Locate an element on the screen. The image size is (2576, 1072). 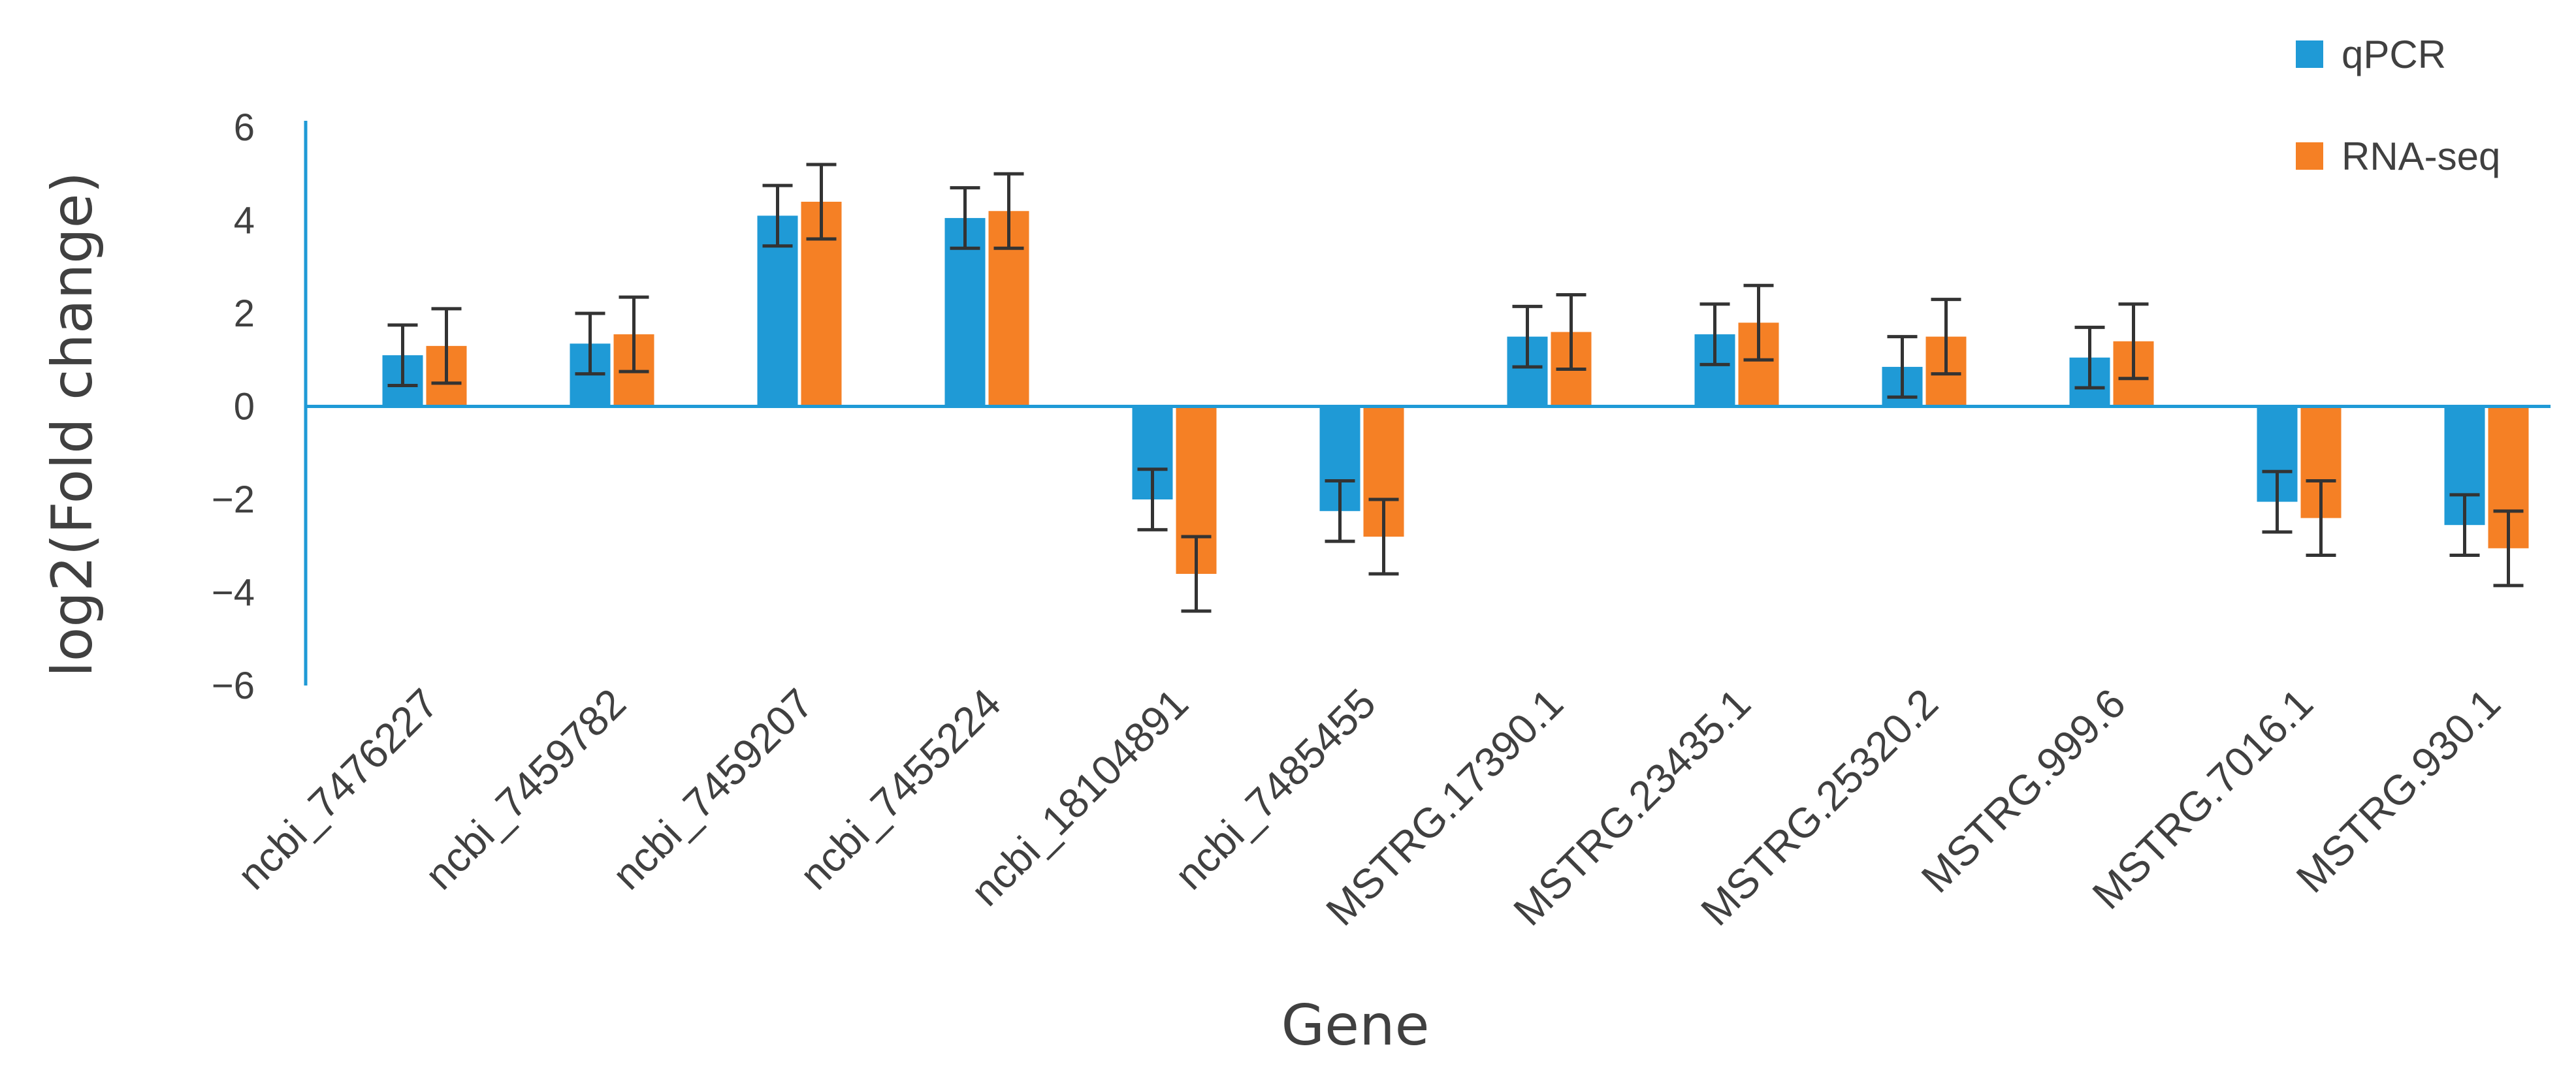
y-tick-label: −4 is located at coordinates (233, 593).